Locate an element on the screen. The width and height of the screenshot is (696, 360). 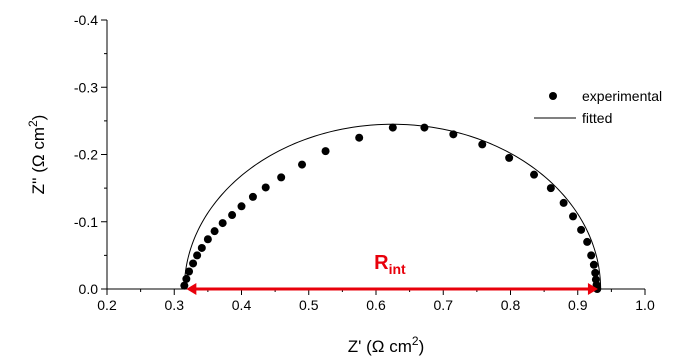
y-tick-label: -0.4 is located at coordinates (86, 20).